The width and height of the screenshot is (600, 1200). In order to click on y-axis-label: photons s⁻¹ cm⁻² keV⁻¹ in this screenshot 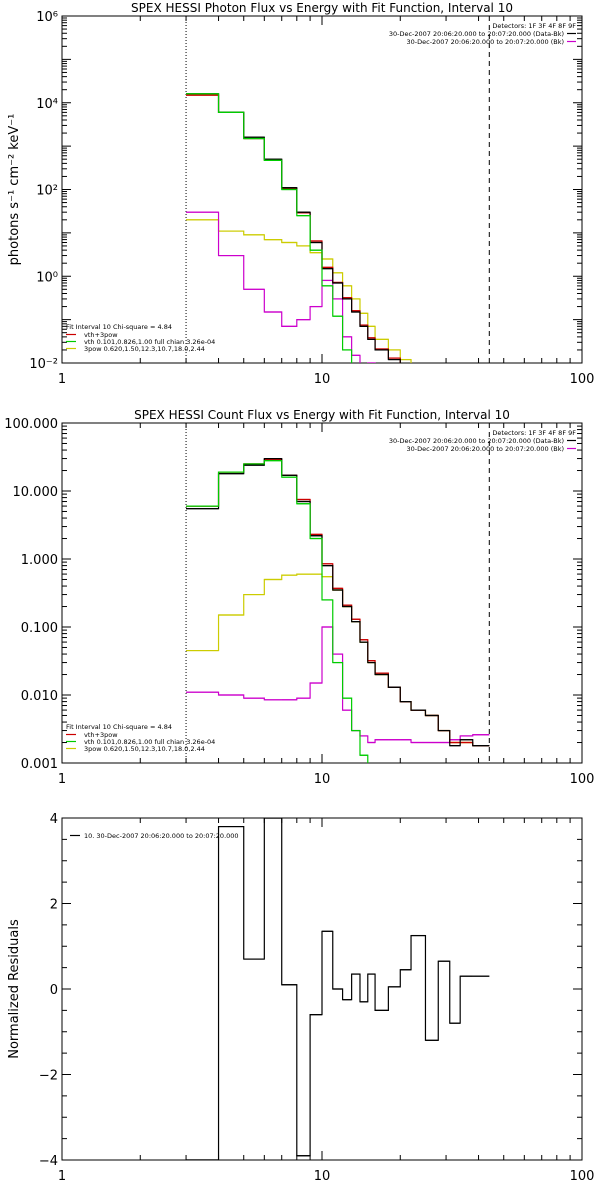, I will do `click(14, 190)`.